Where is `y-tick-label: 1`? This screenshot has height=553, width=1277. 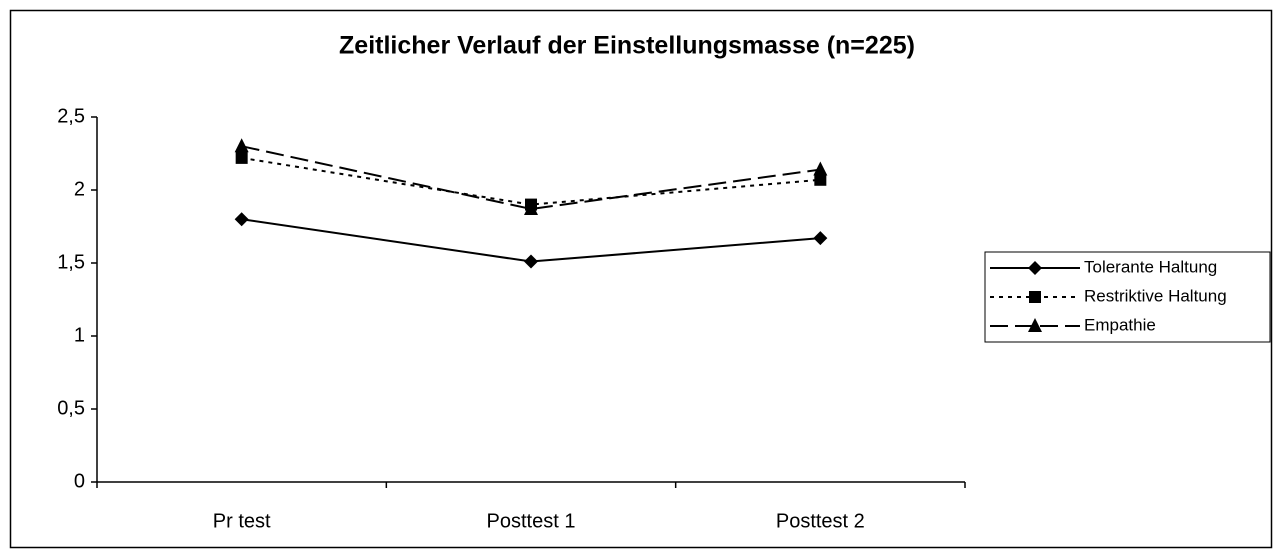
y-tick-label: 1 is located at coordinates (79, 335).